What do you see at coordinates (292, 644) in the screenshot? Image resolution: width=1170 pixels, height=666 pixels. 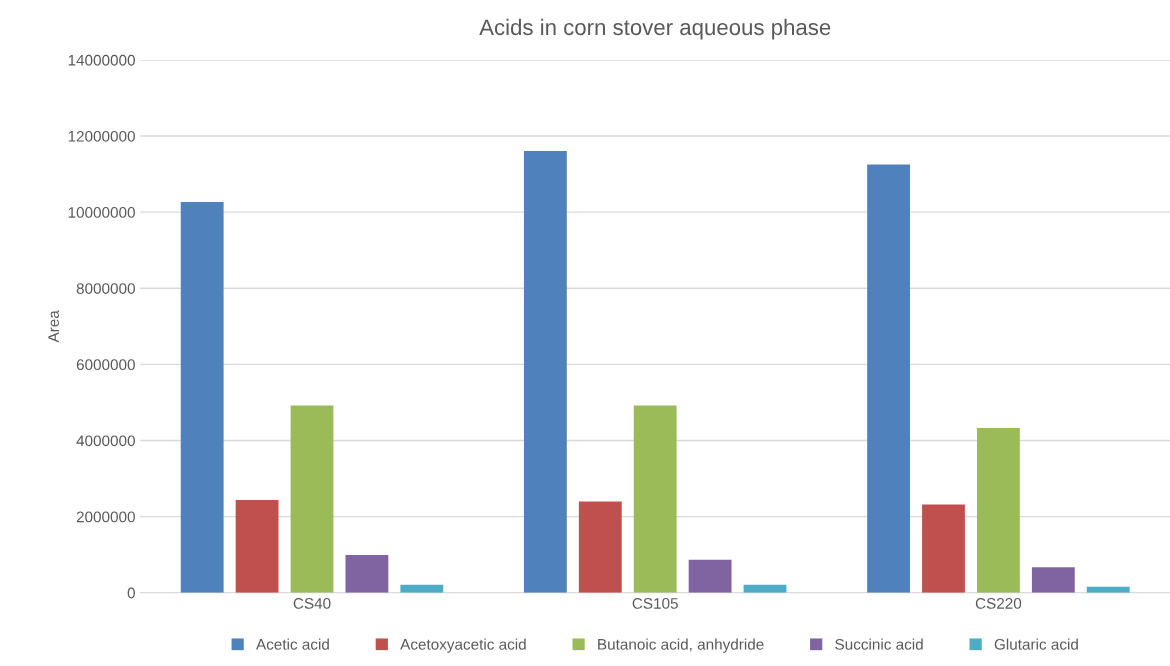 I see `legend-label: Acetic acid` at bounding box center [292, 644].